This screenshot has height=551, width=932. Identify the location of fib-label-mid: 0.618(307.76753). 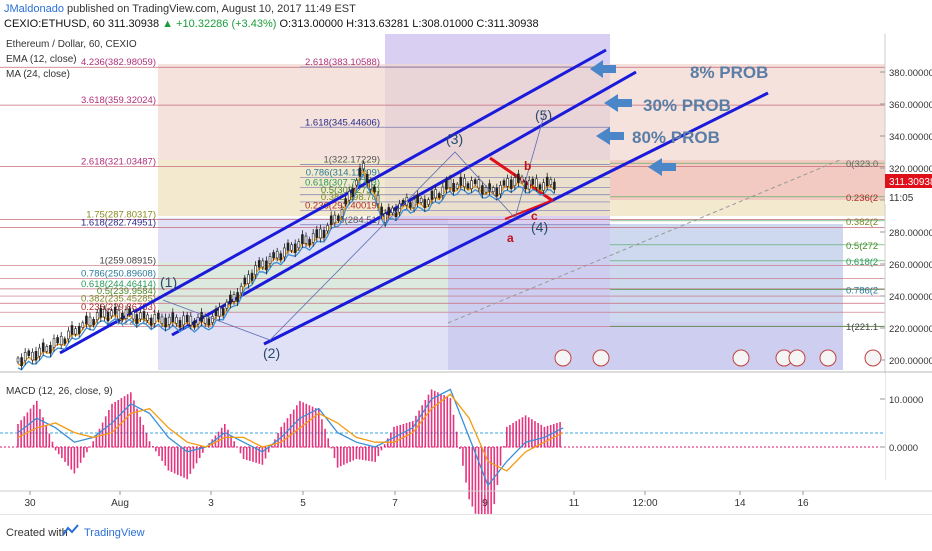
(342, 183).